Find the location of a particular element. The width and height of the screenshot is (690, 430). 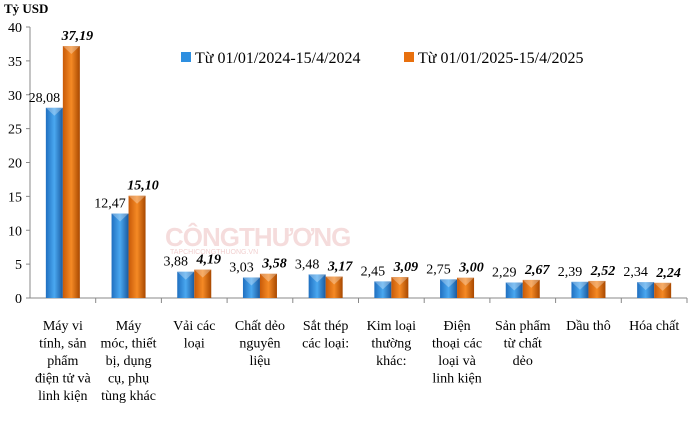

legend-label: Từ 01/01/2024-15/4/2024 is located at coordinates (278, 58).